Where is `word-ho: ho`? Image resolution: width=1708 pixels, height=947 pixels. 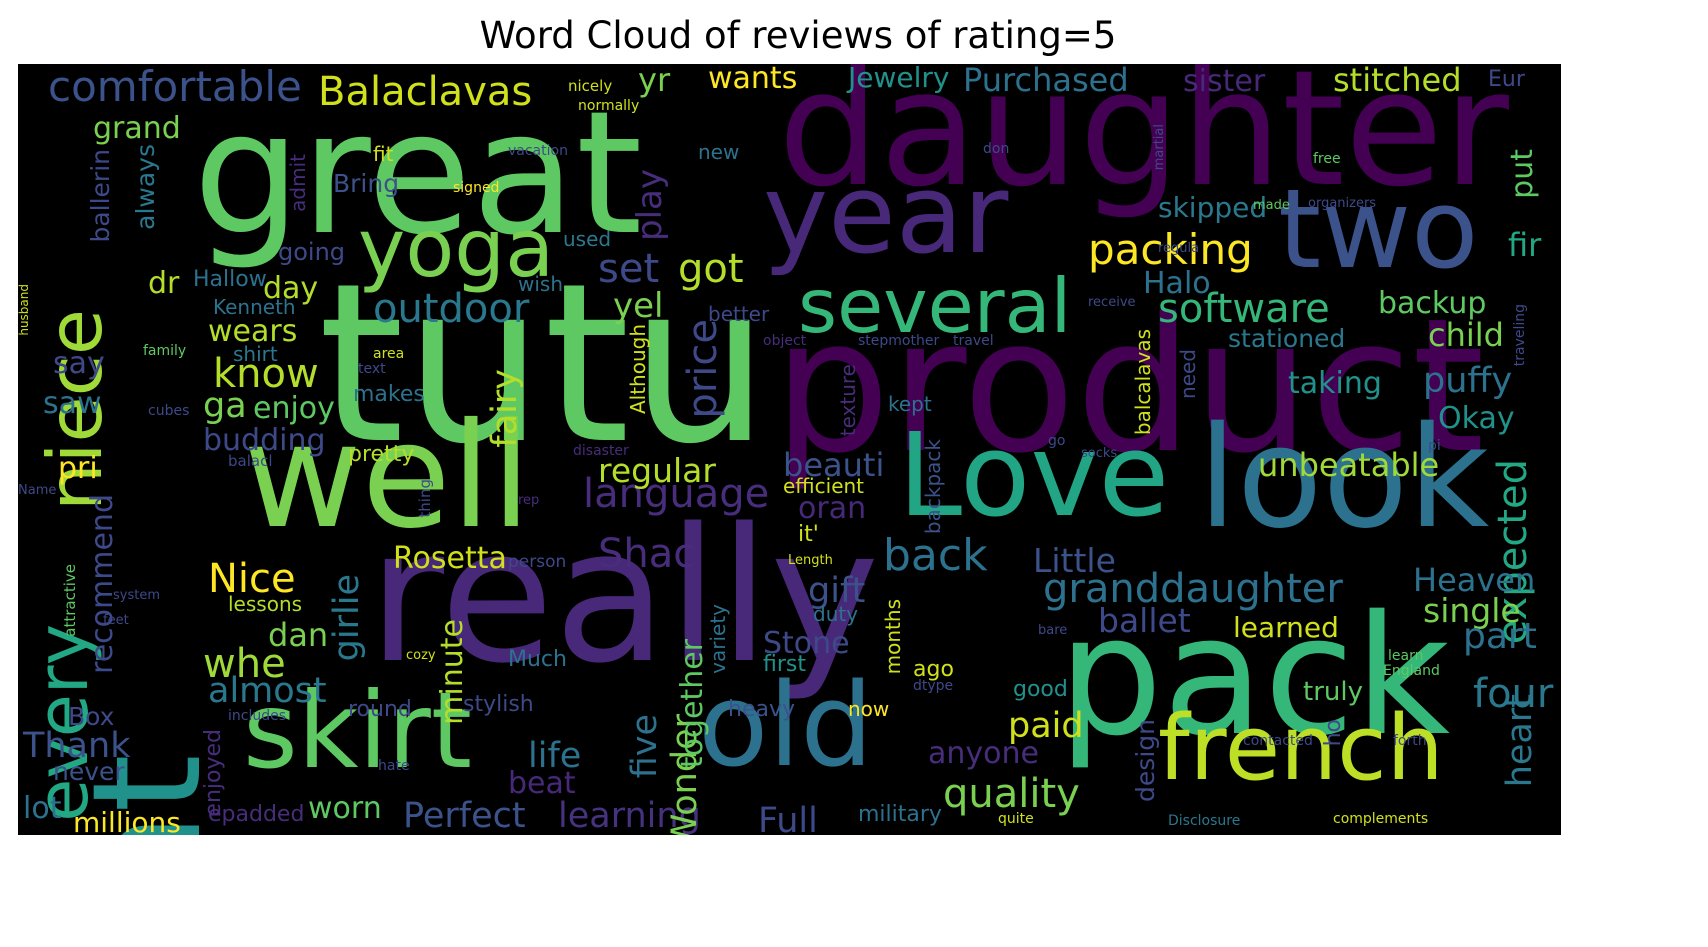 word-ho: ho is located at coordinates (1333, 733).